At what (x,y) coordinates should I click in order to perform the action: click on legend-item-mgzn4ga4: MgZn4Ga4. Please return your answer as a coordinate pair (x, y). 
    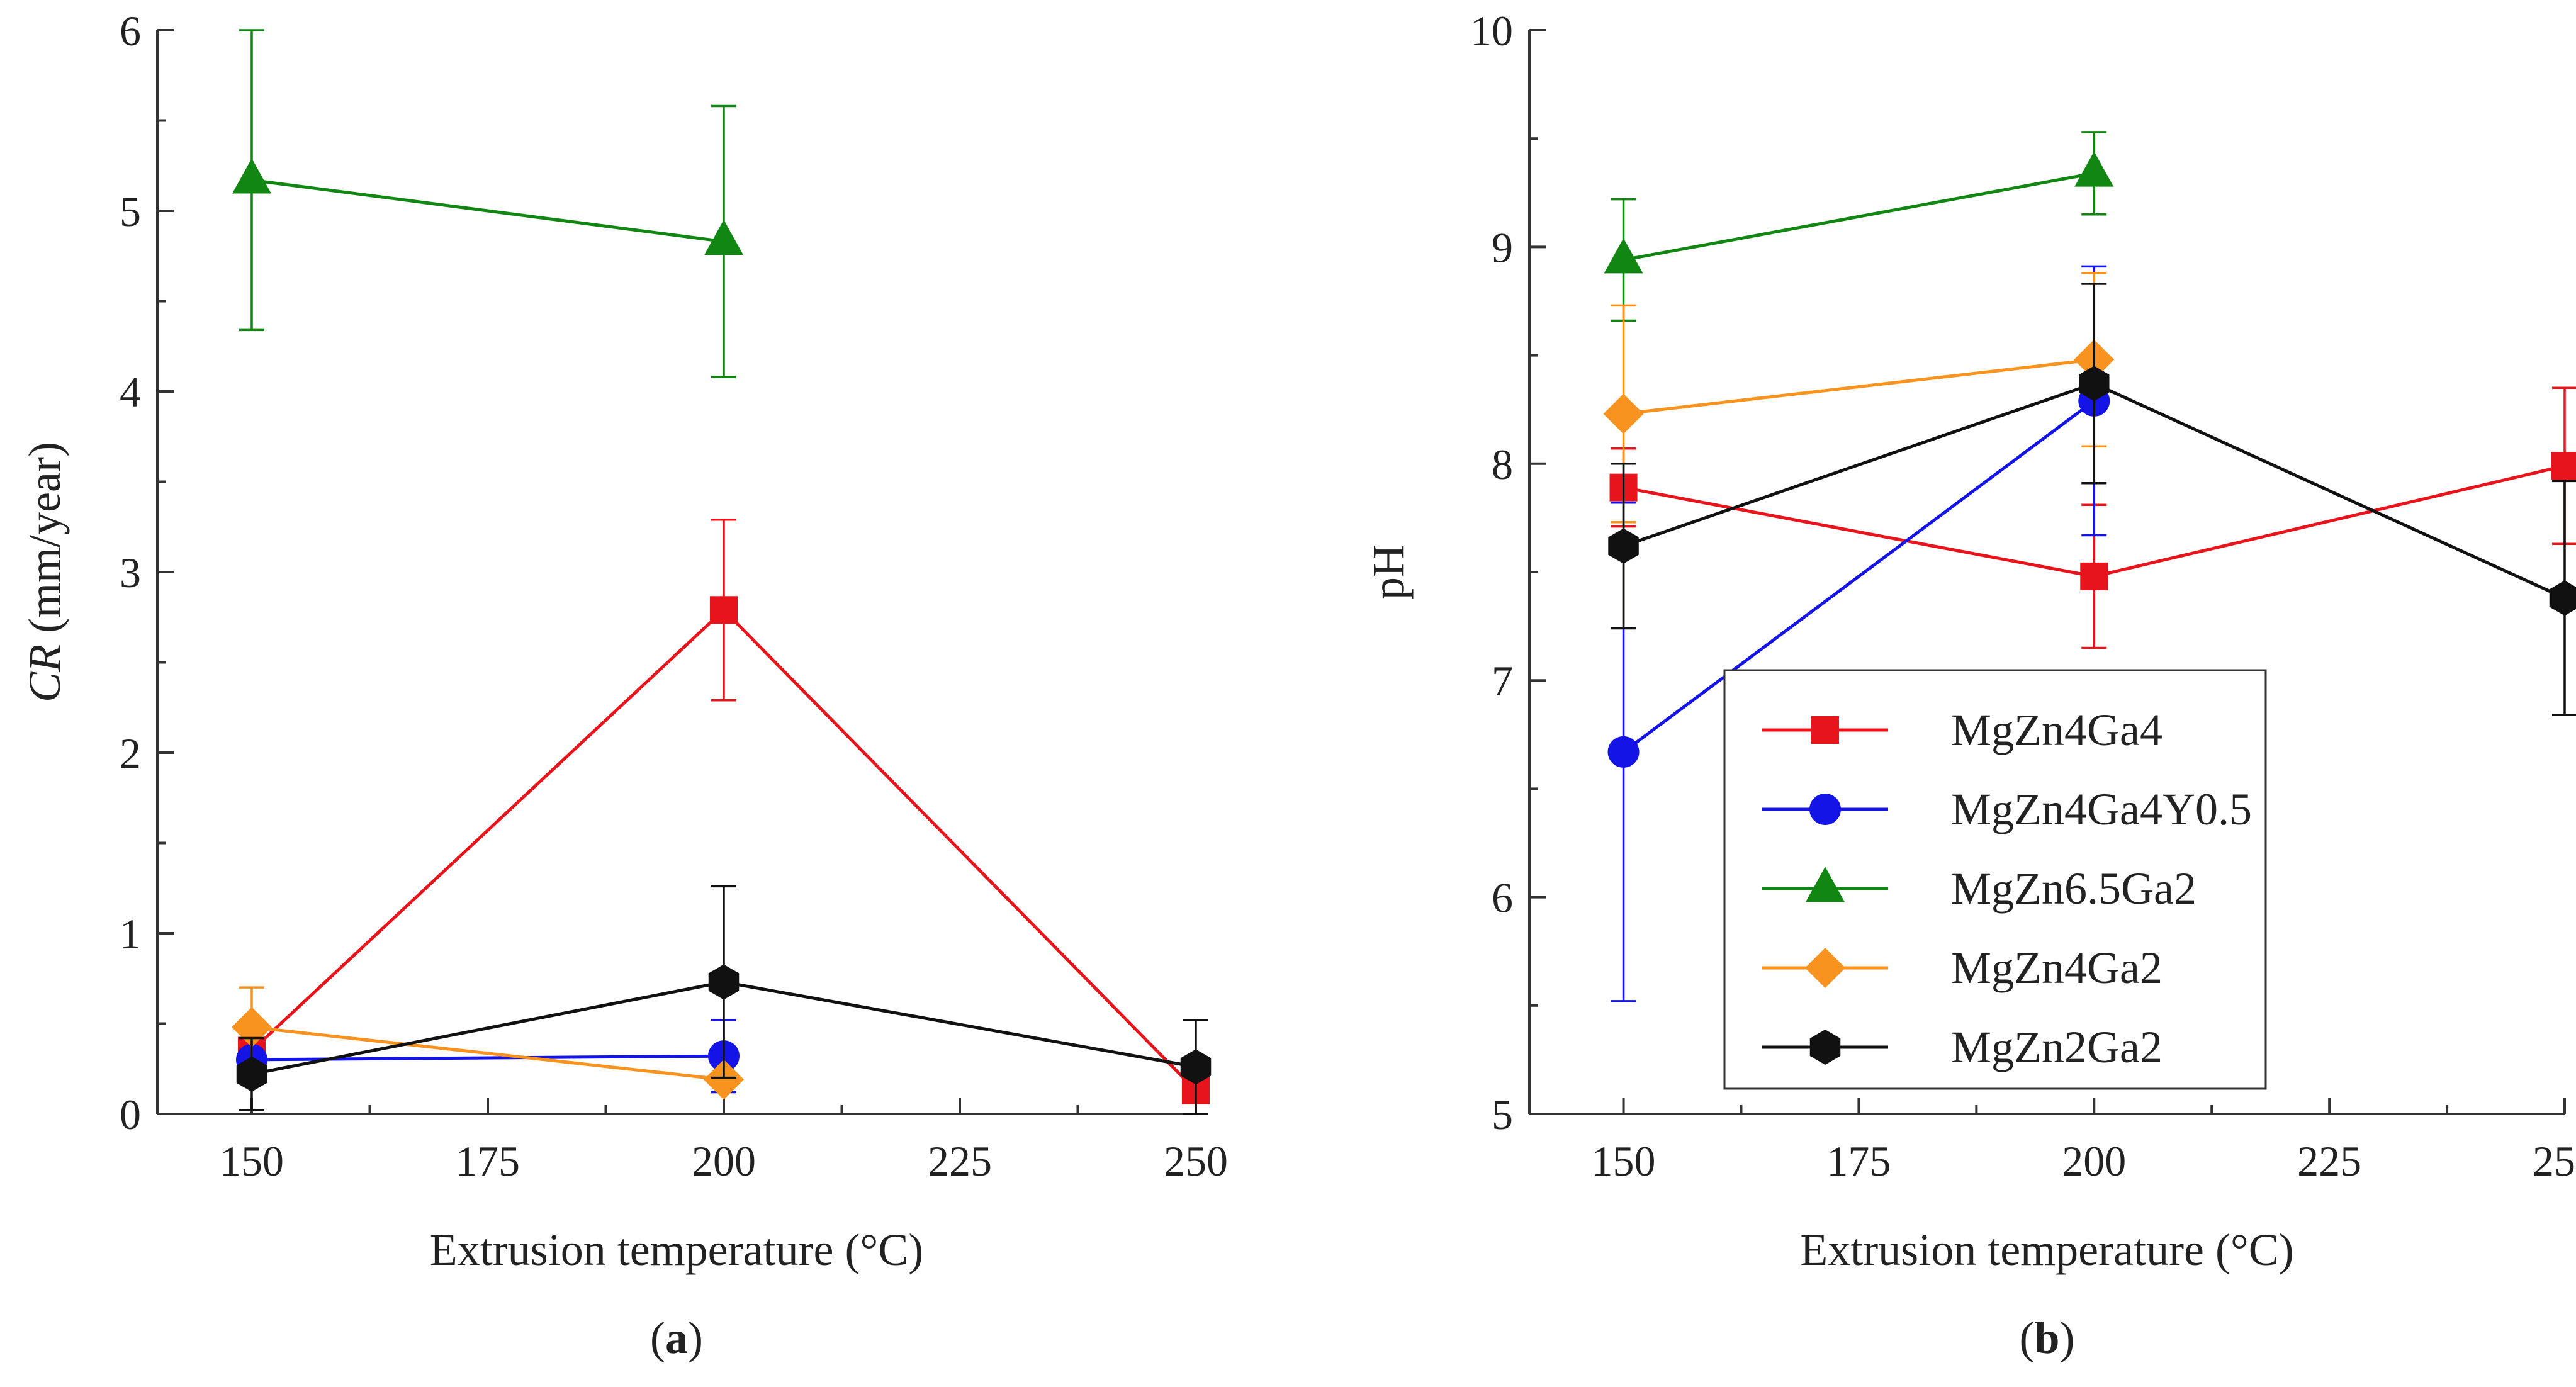
    Looking at the image, I should click on (1962, 730).